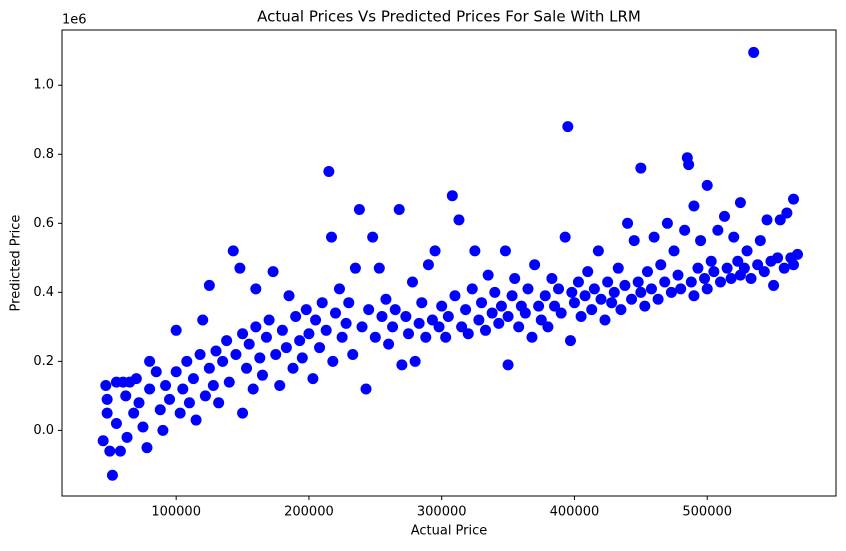  Describe the element at coordinates (43, 85) in the screenshot. I see `y-tick-label: 1.0` at that location.